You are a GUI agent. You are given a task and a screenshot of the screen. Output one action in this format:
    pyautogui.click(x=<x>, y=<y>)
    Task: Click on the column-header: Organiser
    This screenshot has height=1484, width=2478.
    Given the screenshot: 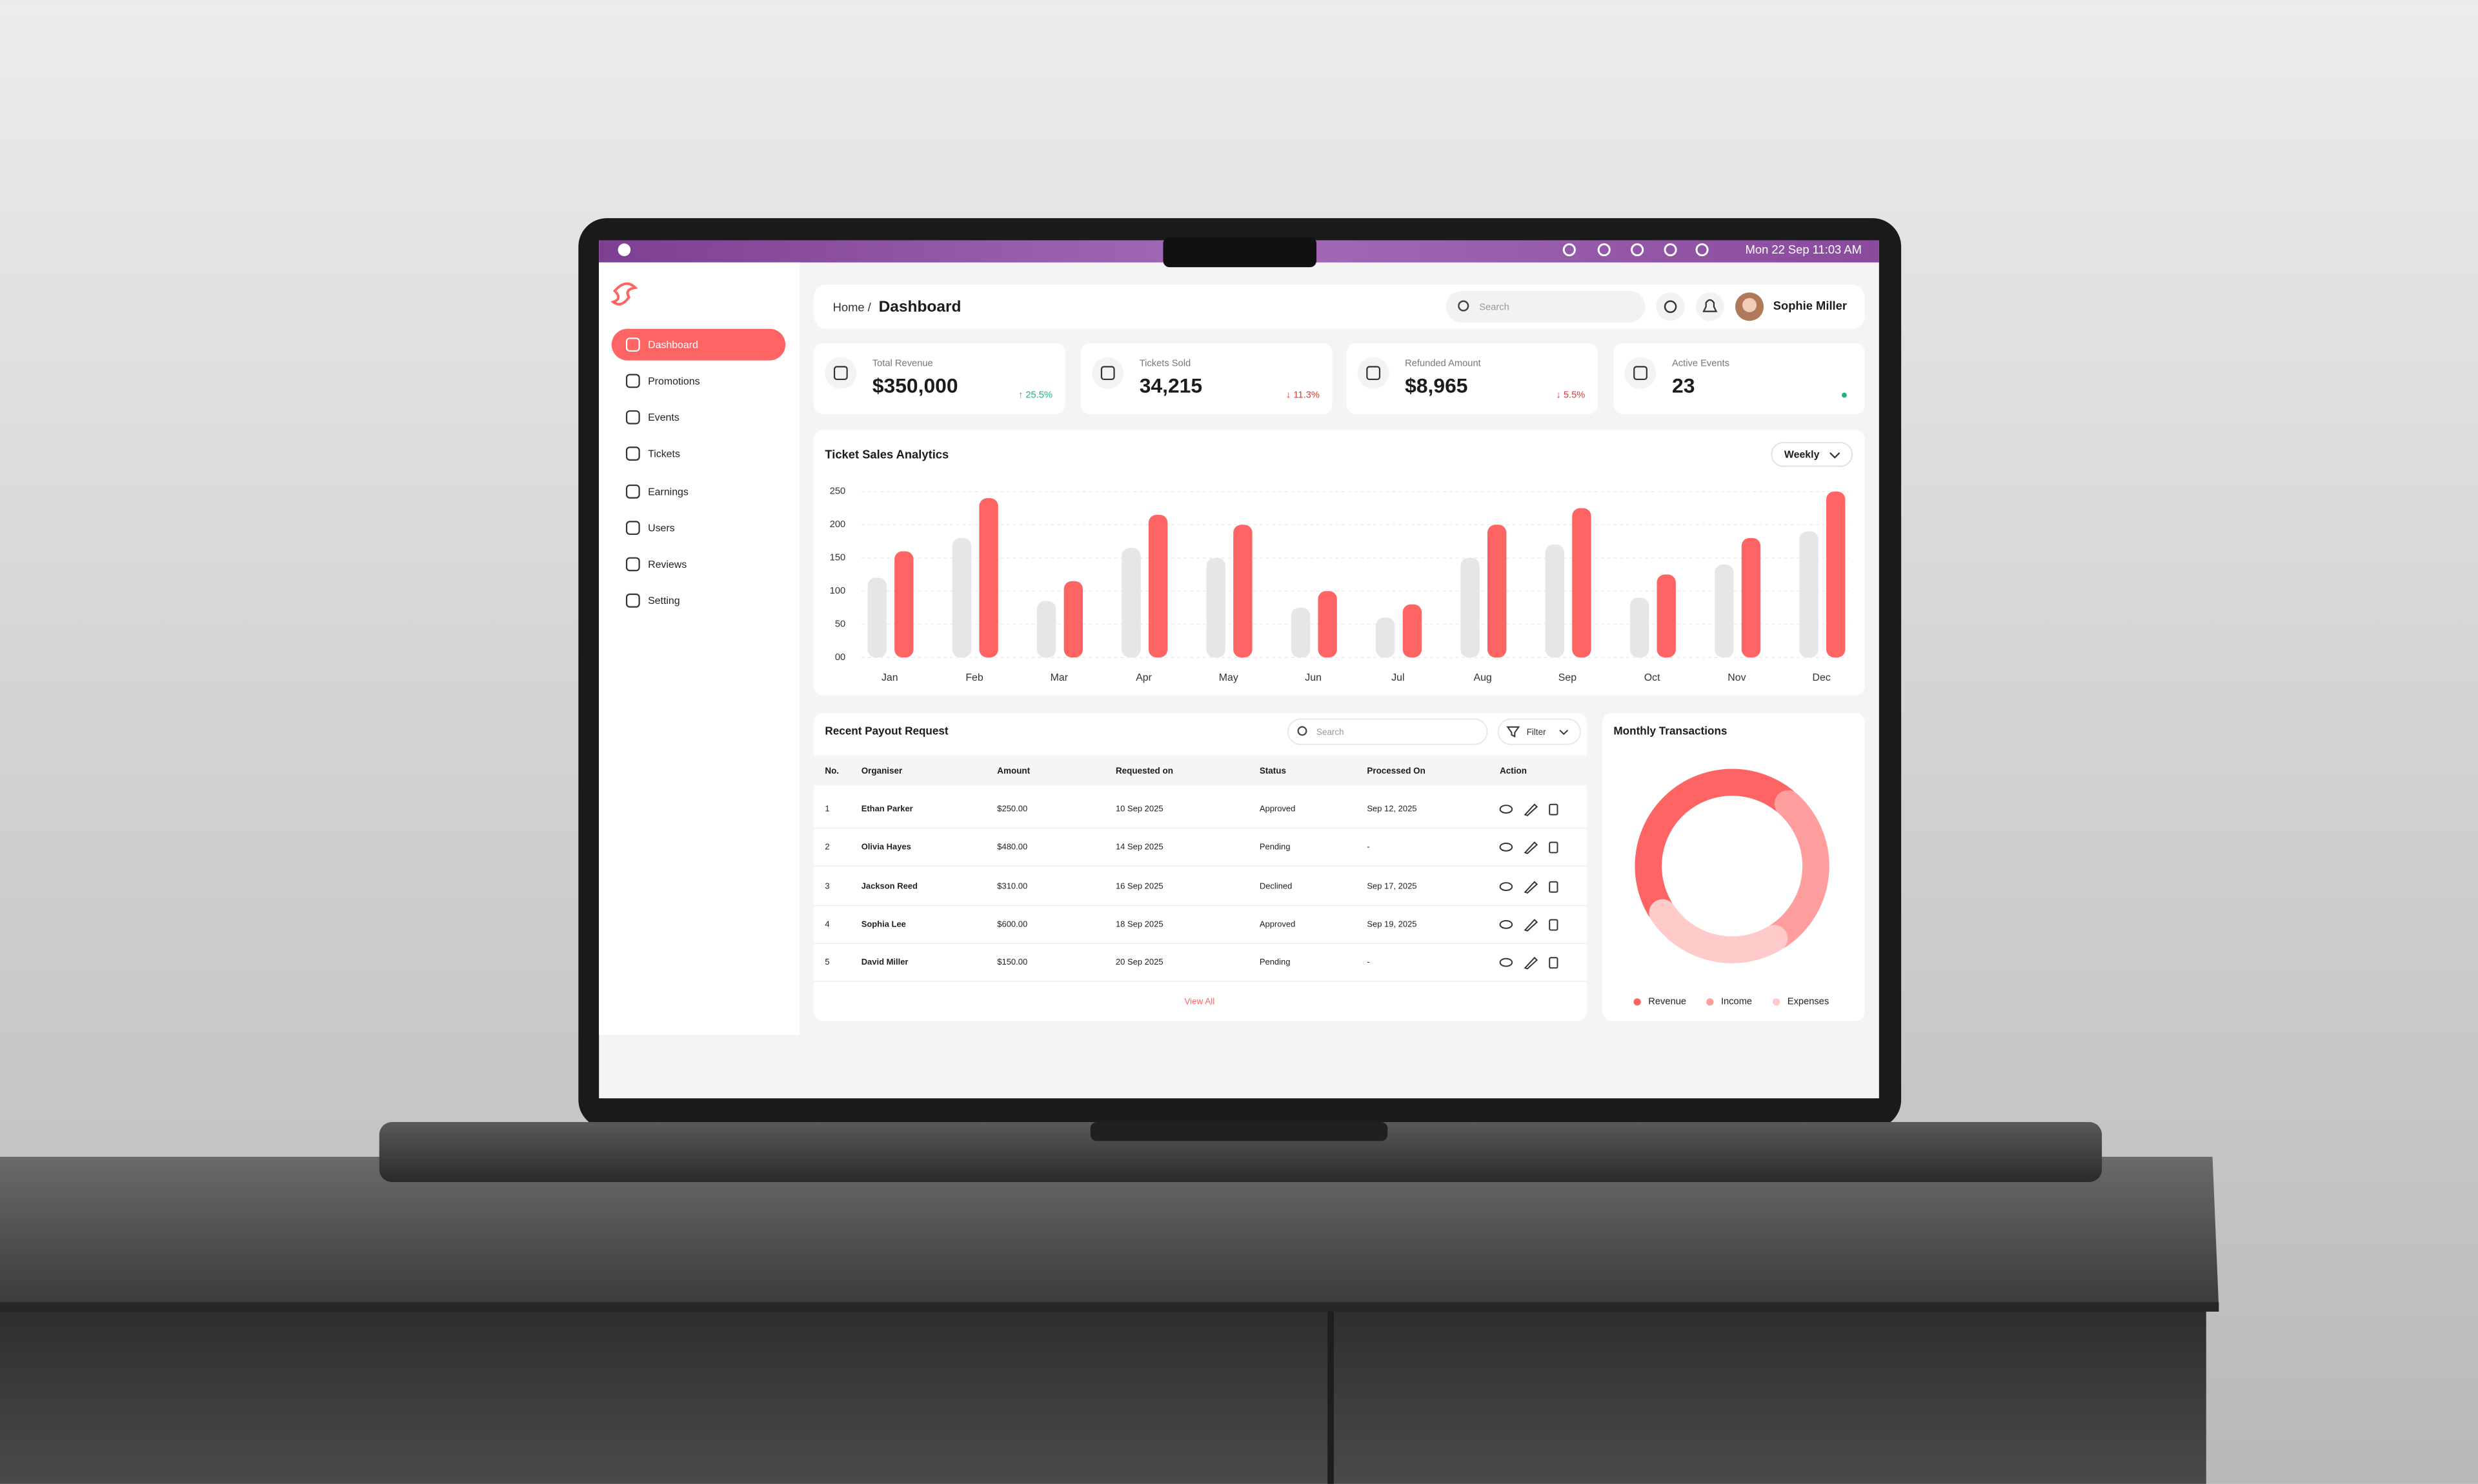 What is the action you would take?
    pyautogui.click(x=882, y=771)
    